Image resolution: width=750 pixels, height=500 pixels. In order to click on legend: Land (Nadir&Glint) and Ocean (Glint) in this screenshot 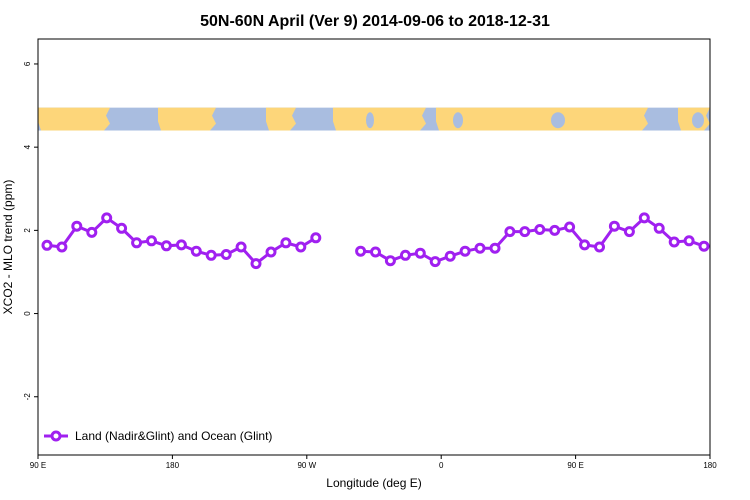, I will do `click(158, 436)`.